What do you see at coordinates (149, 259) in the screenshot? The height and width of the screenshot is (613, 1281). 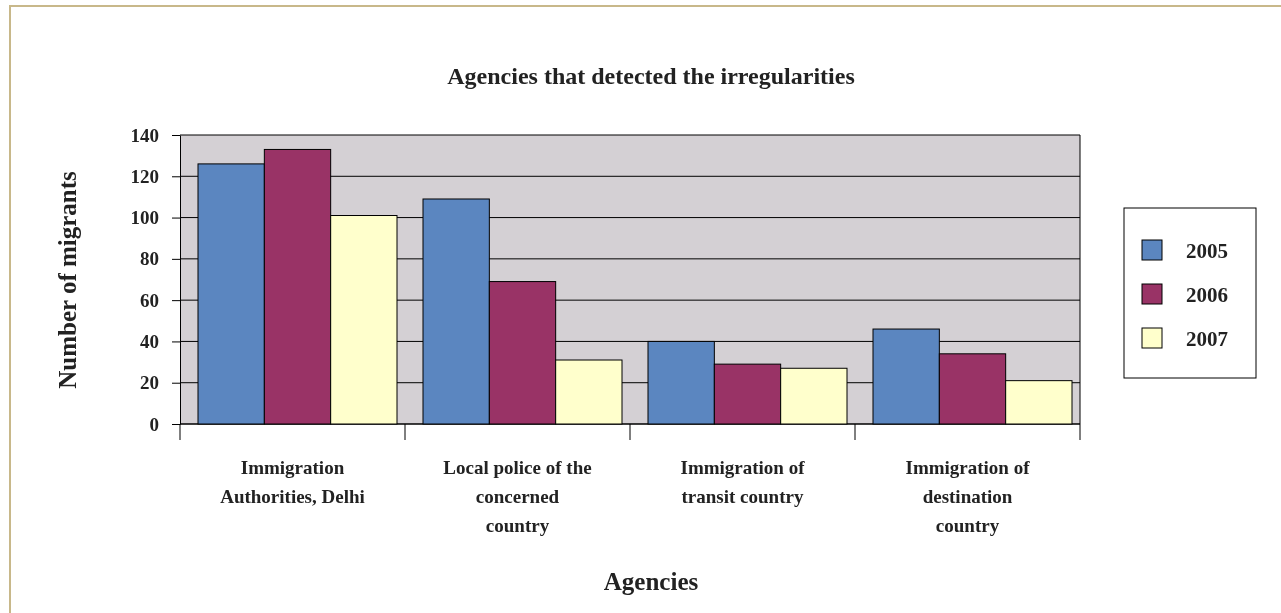 I see `y-tick-label: 80` at bounding box center [149, 259].